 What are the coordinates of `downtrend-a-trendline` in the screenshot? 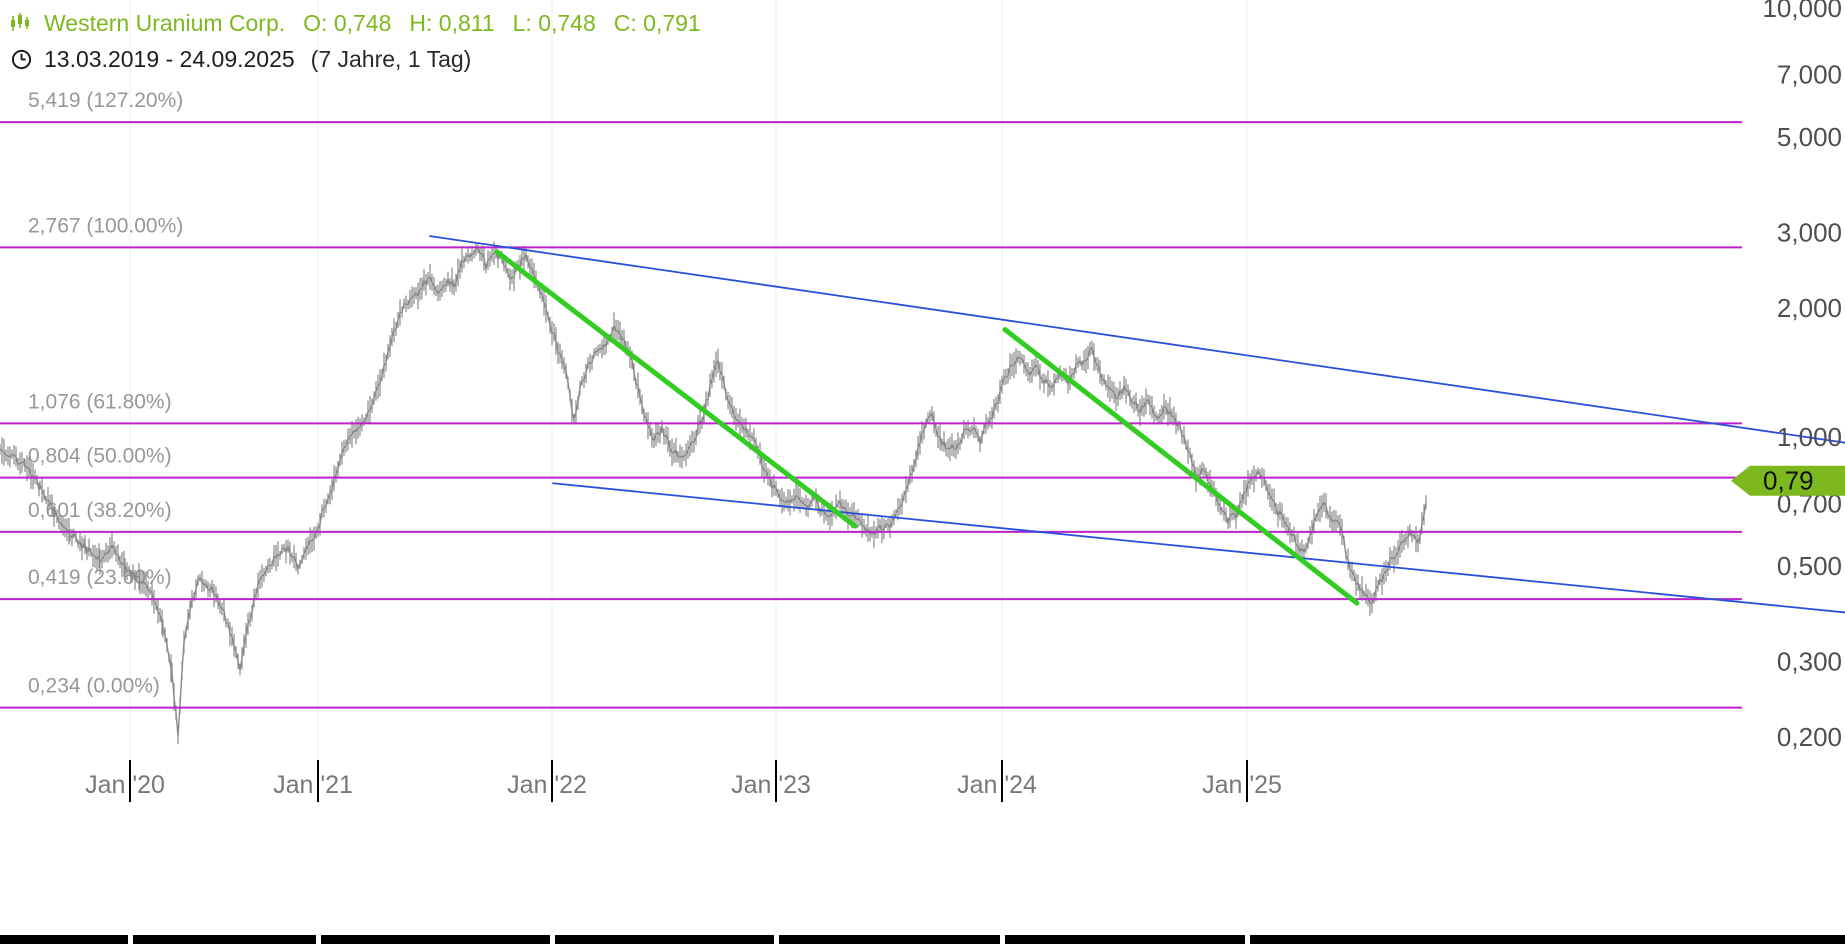 It's located at (676, 389).